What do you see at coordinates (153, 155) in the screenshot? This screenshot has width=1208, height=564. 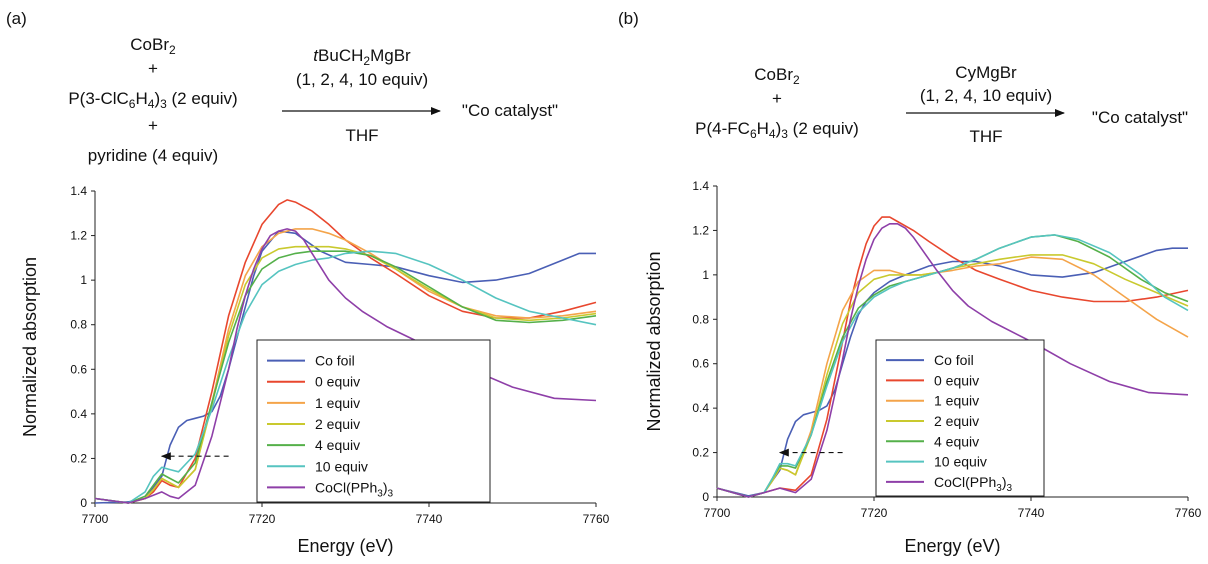 I see `reactant-pyridine: pyridine (4 equiv)` at bounding box center [153, 155].